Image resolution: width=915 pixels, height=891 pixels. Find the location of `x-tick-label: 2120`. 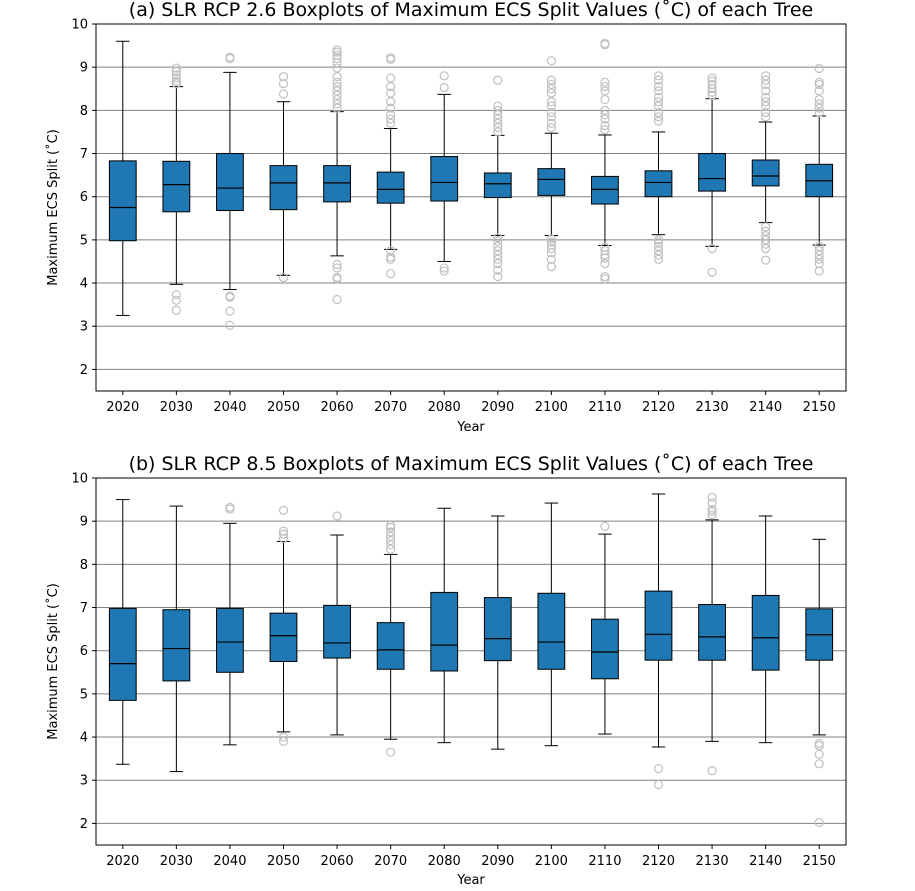

x-tick-label: 2120 is located at coordinates (658, 407).